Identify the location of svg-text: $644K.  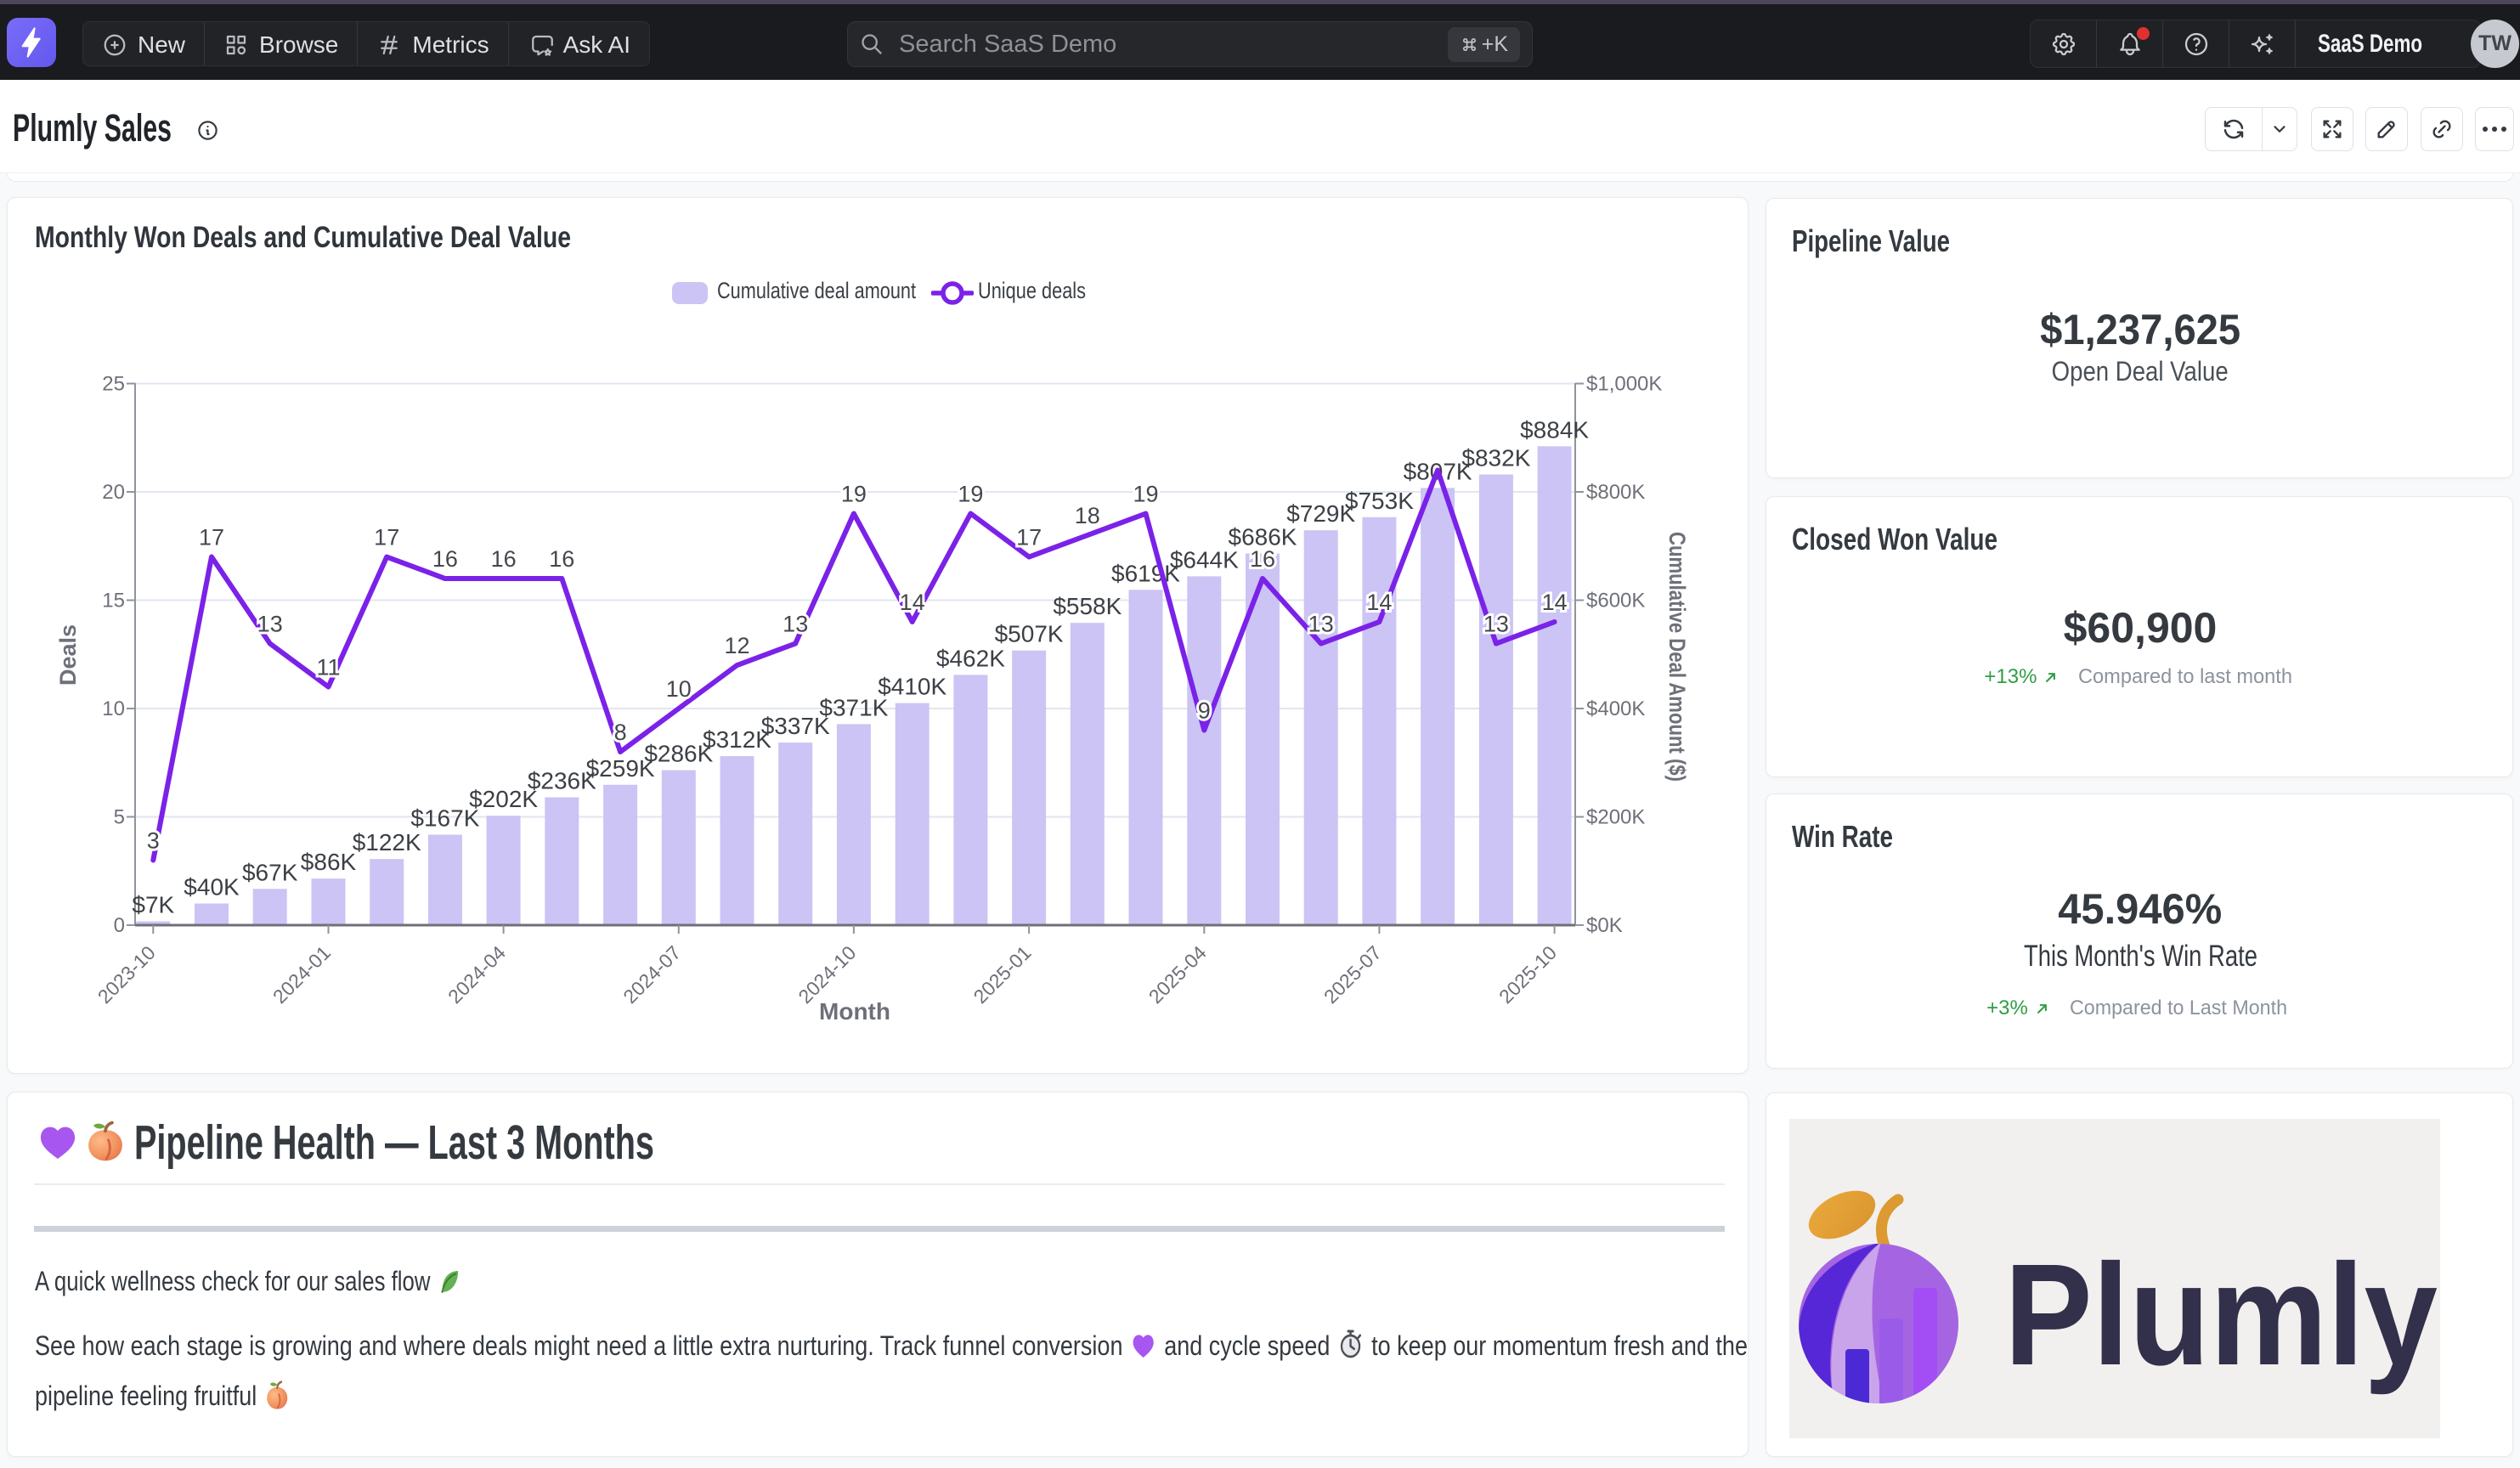
(1205, 560).